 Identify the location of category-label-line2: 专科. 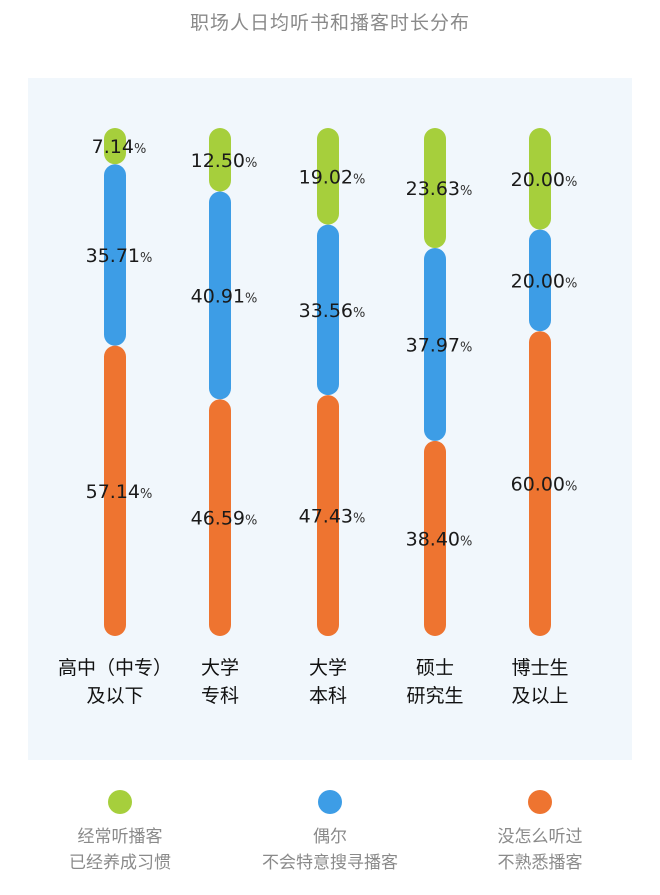
(219, 696).